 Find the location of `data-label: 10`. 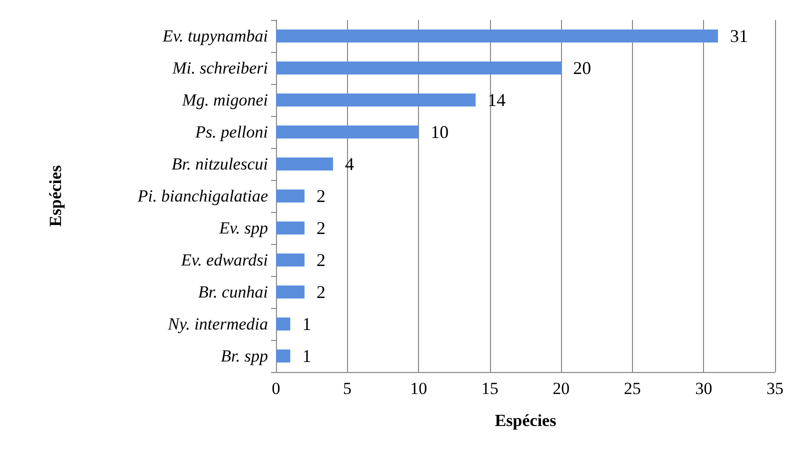

data-label: 10 is located at coordinates (439, 132).